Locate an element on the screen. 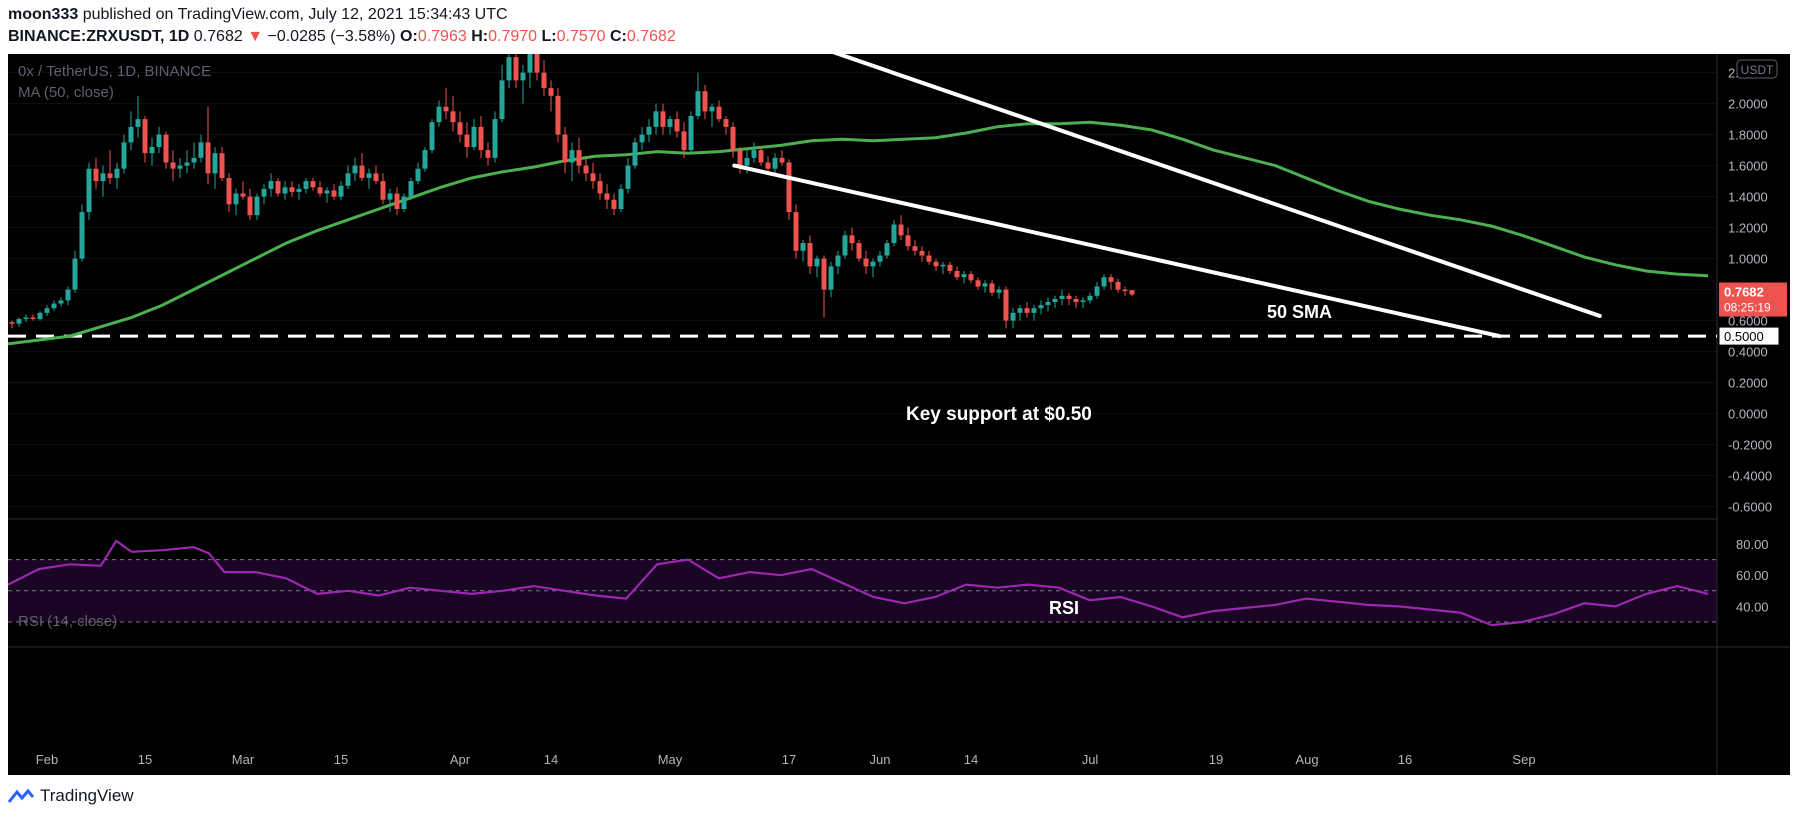 Image resolution: width=1805 pixels, height=822 pixels. price-tick-label: -0.4000 is located at coordinates (1750, 476).